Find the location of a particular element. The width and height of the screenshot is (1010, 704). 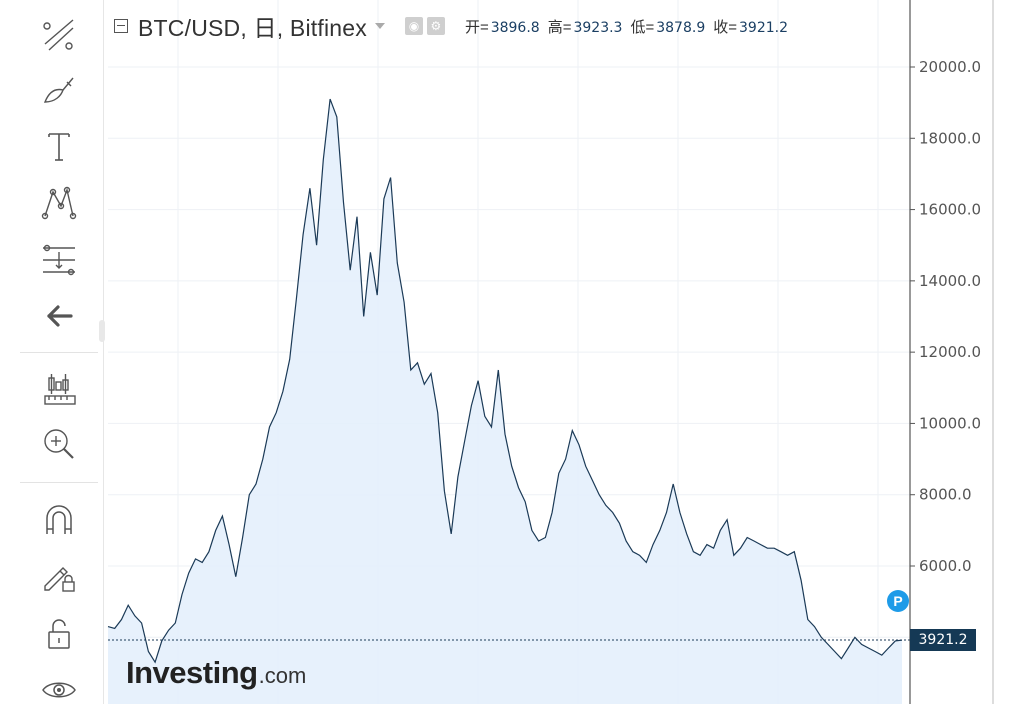

y-tick-label: 6000.0 is located at coordinates (945, 566).